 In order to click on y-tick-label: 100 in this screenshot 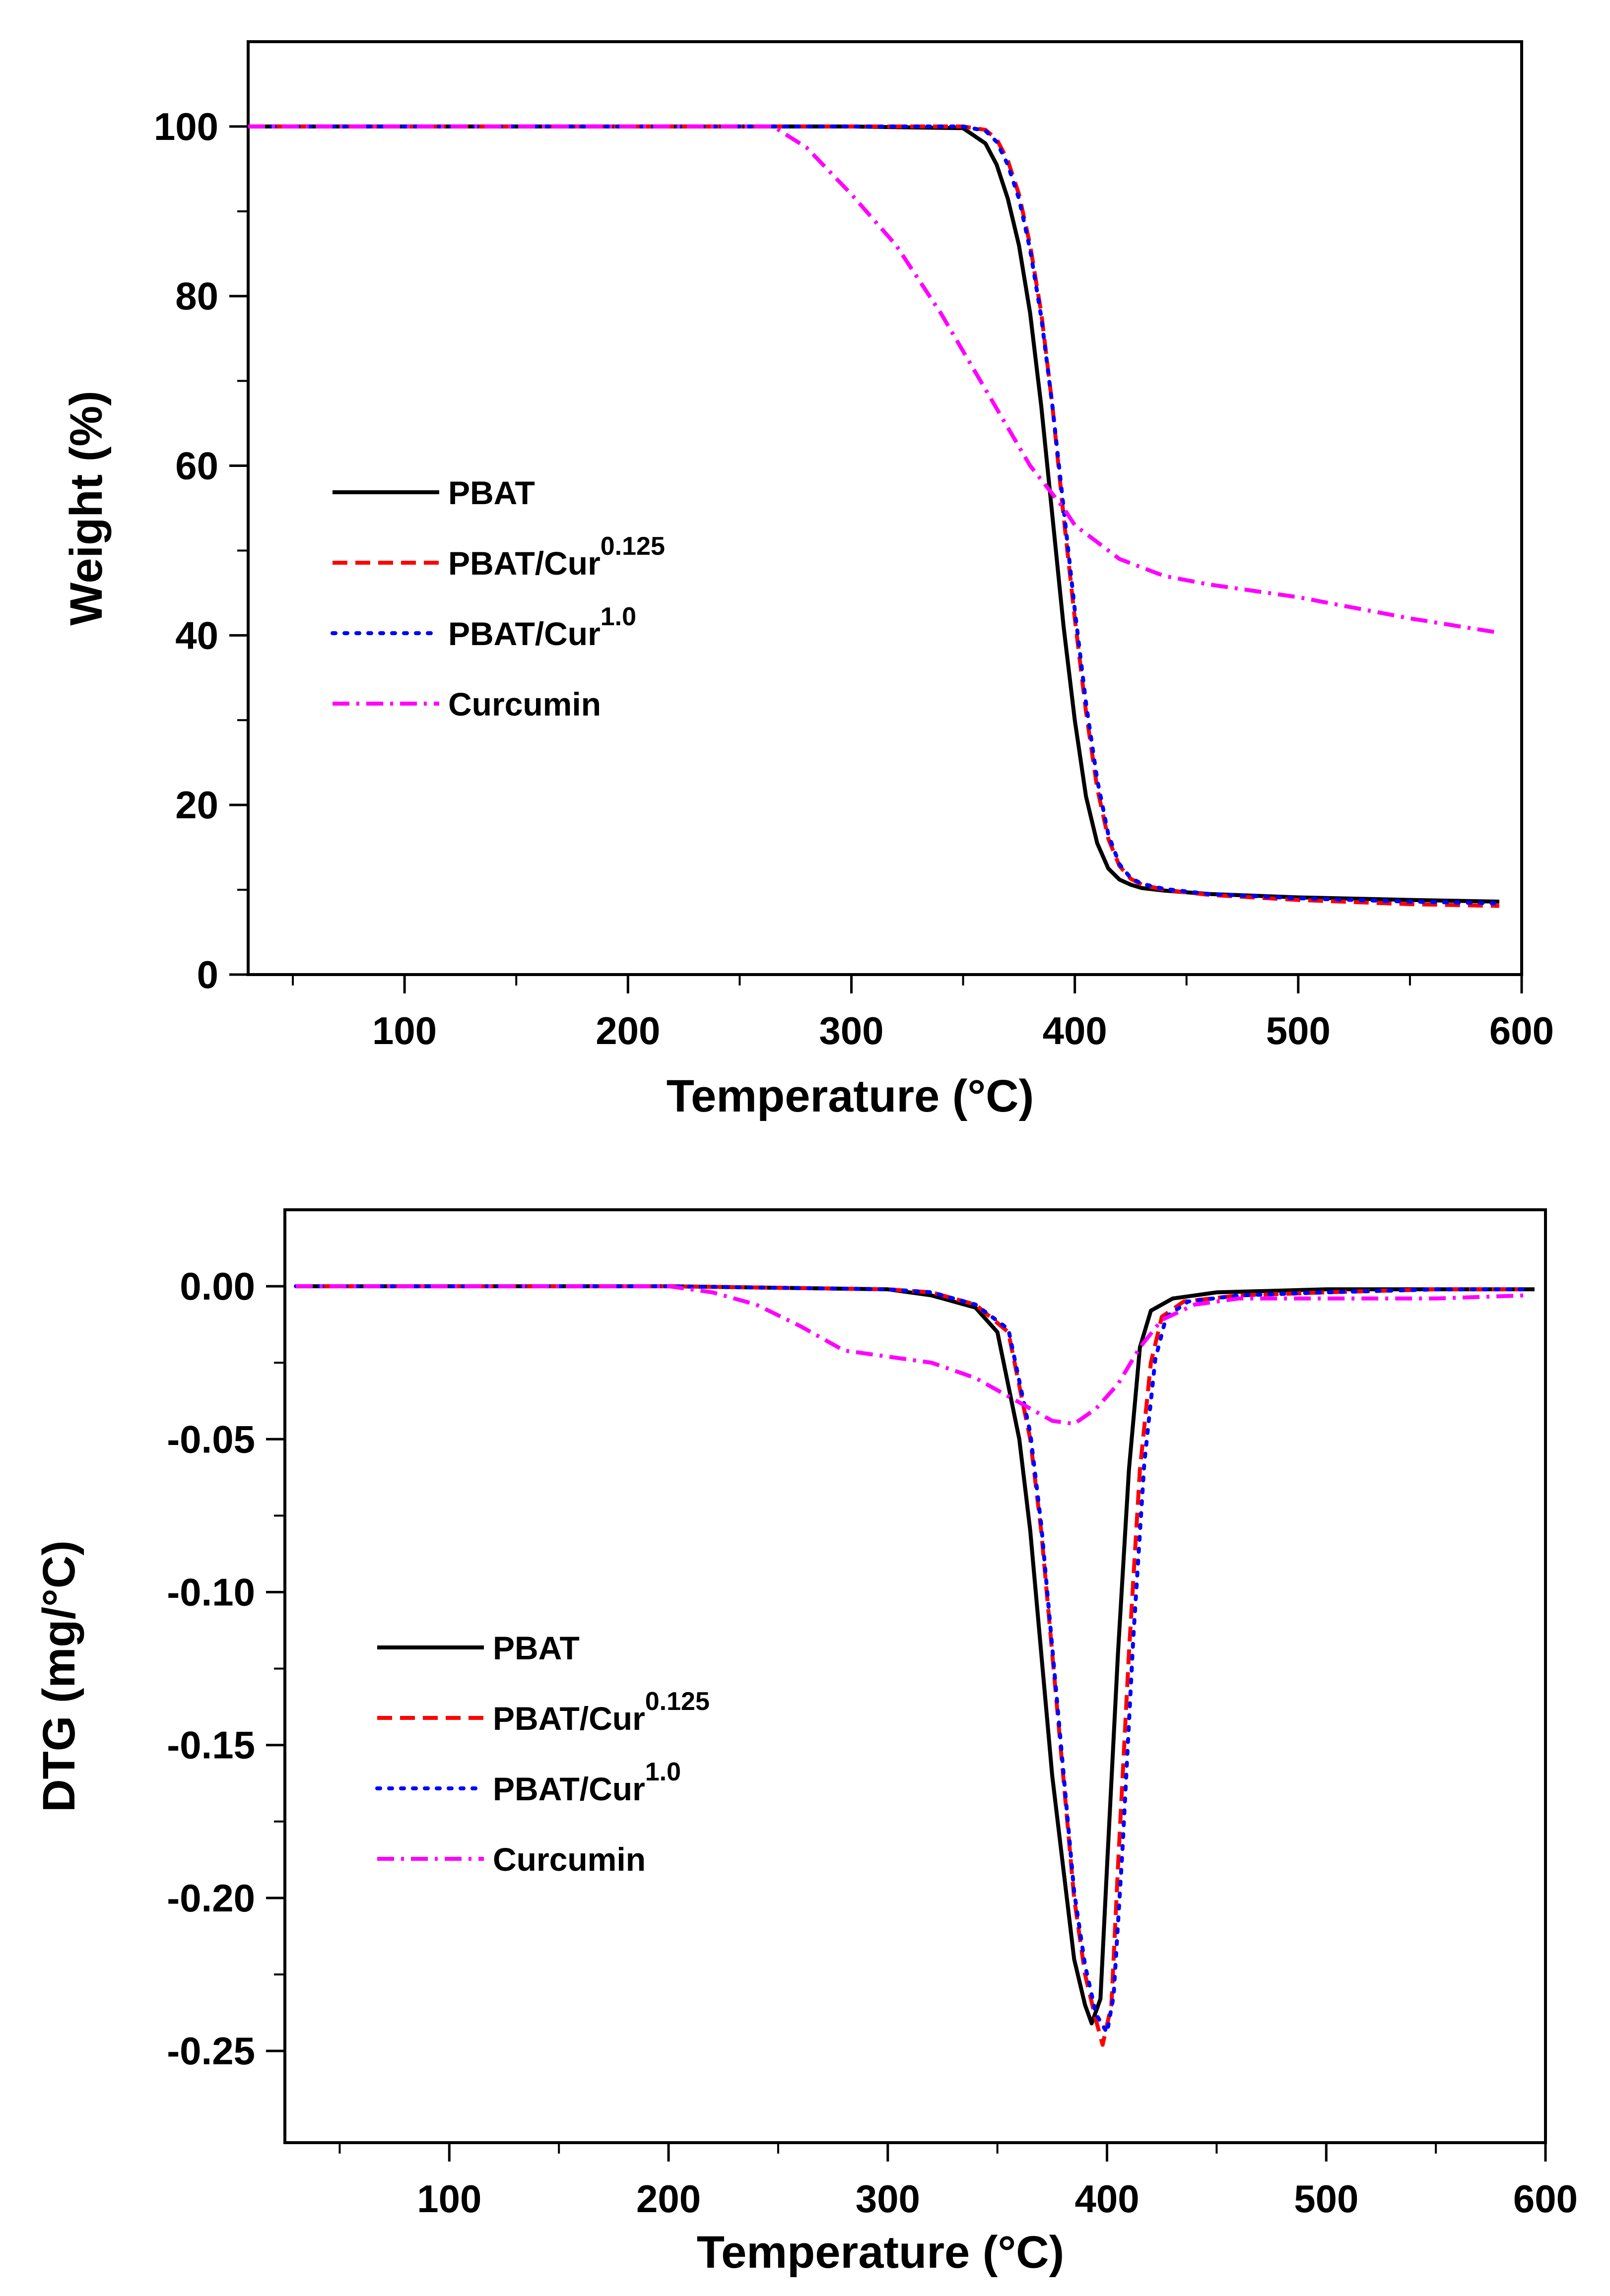, I will do `click(186, 126)`.